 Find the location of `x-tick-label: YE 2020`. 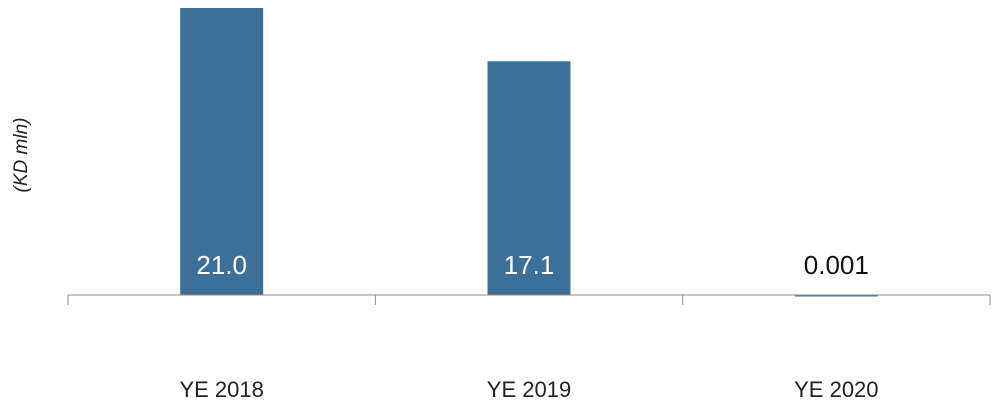

x-tick-label: YE 2020 is located at coordinates (836, 389).